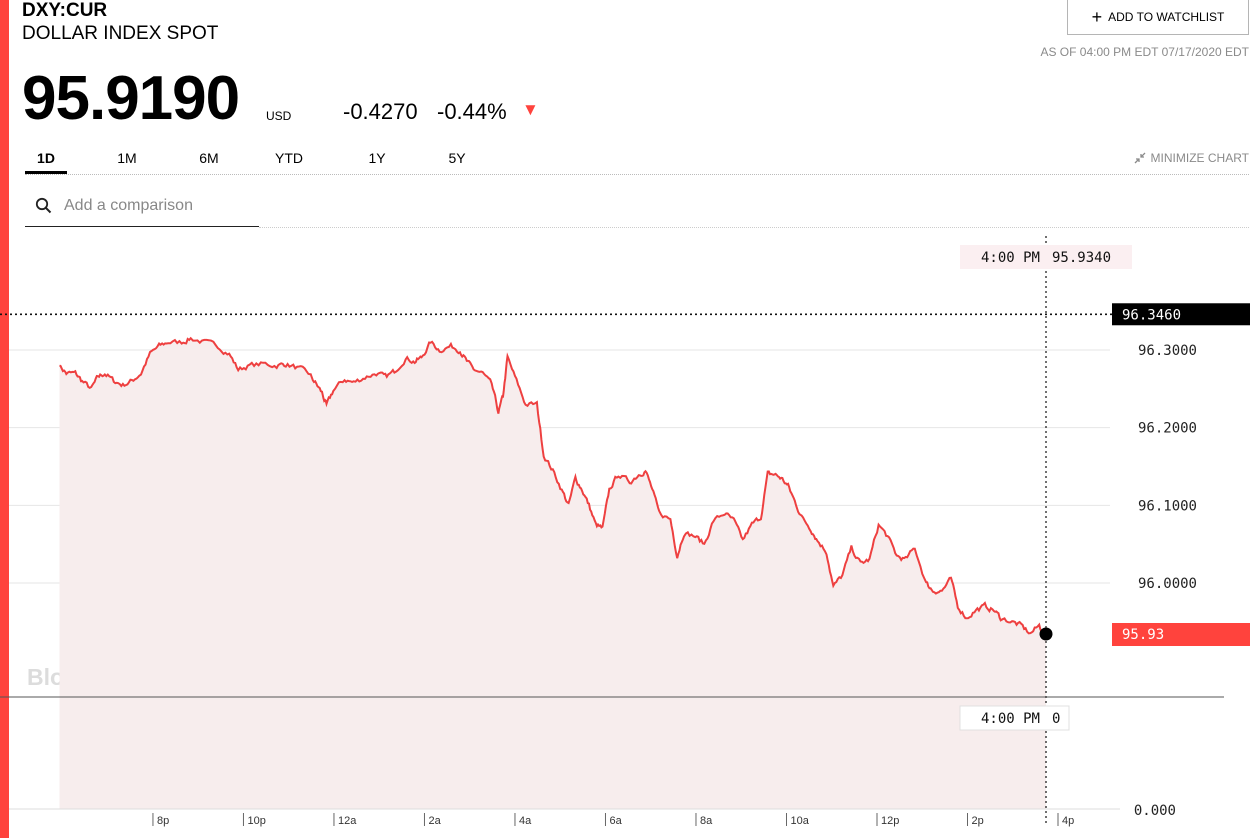 This screenshot has width=1257, height=838. Describe the element at coordinates (754, 227) in the screenshot. I see `search-divider` at that location.